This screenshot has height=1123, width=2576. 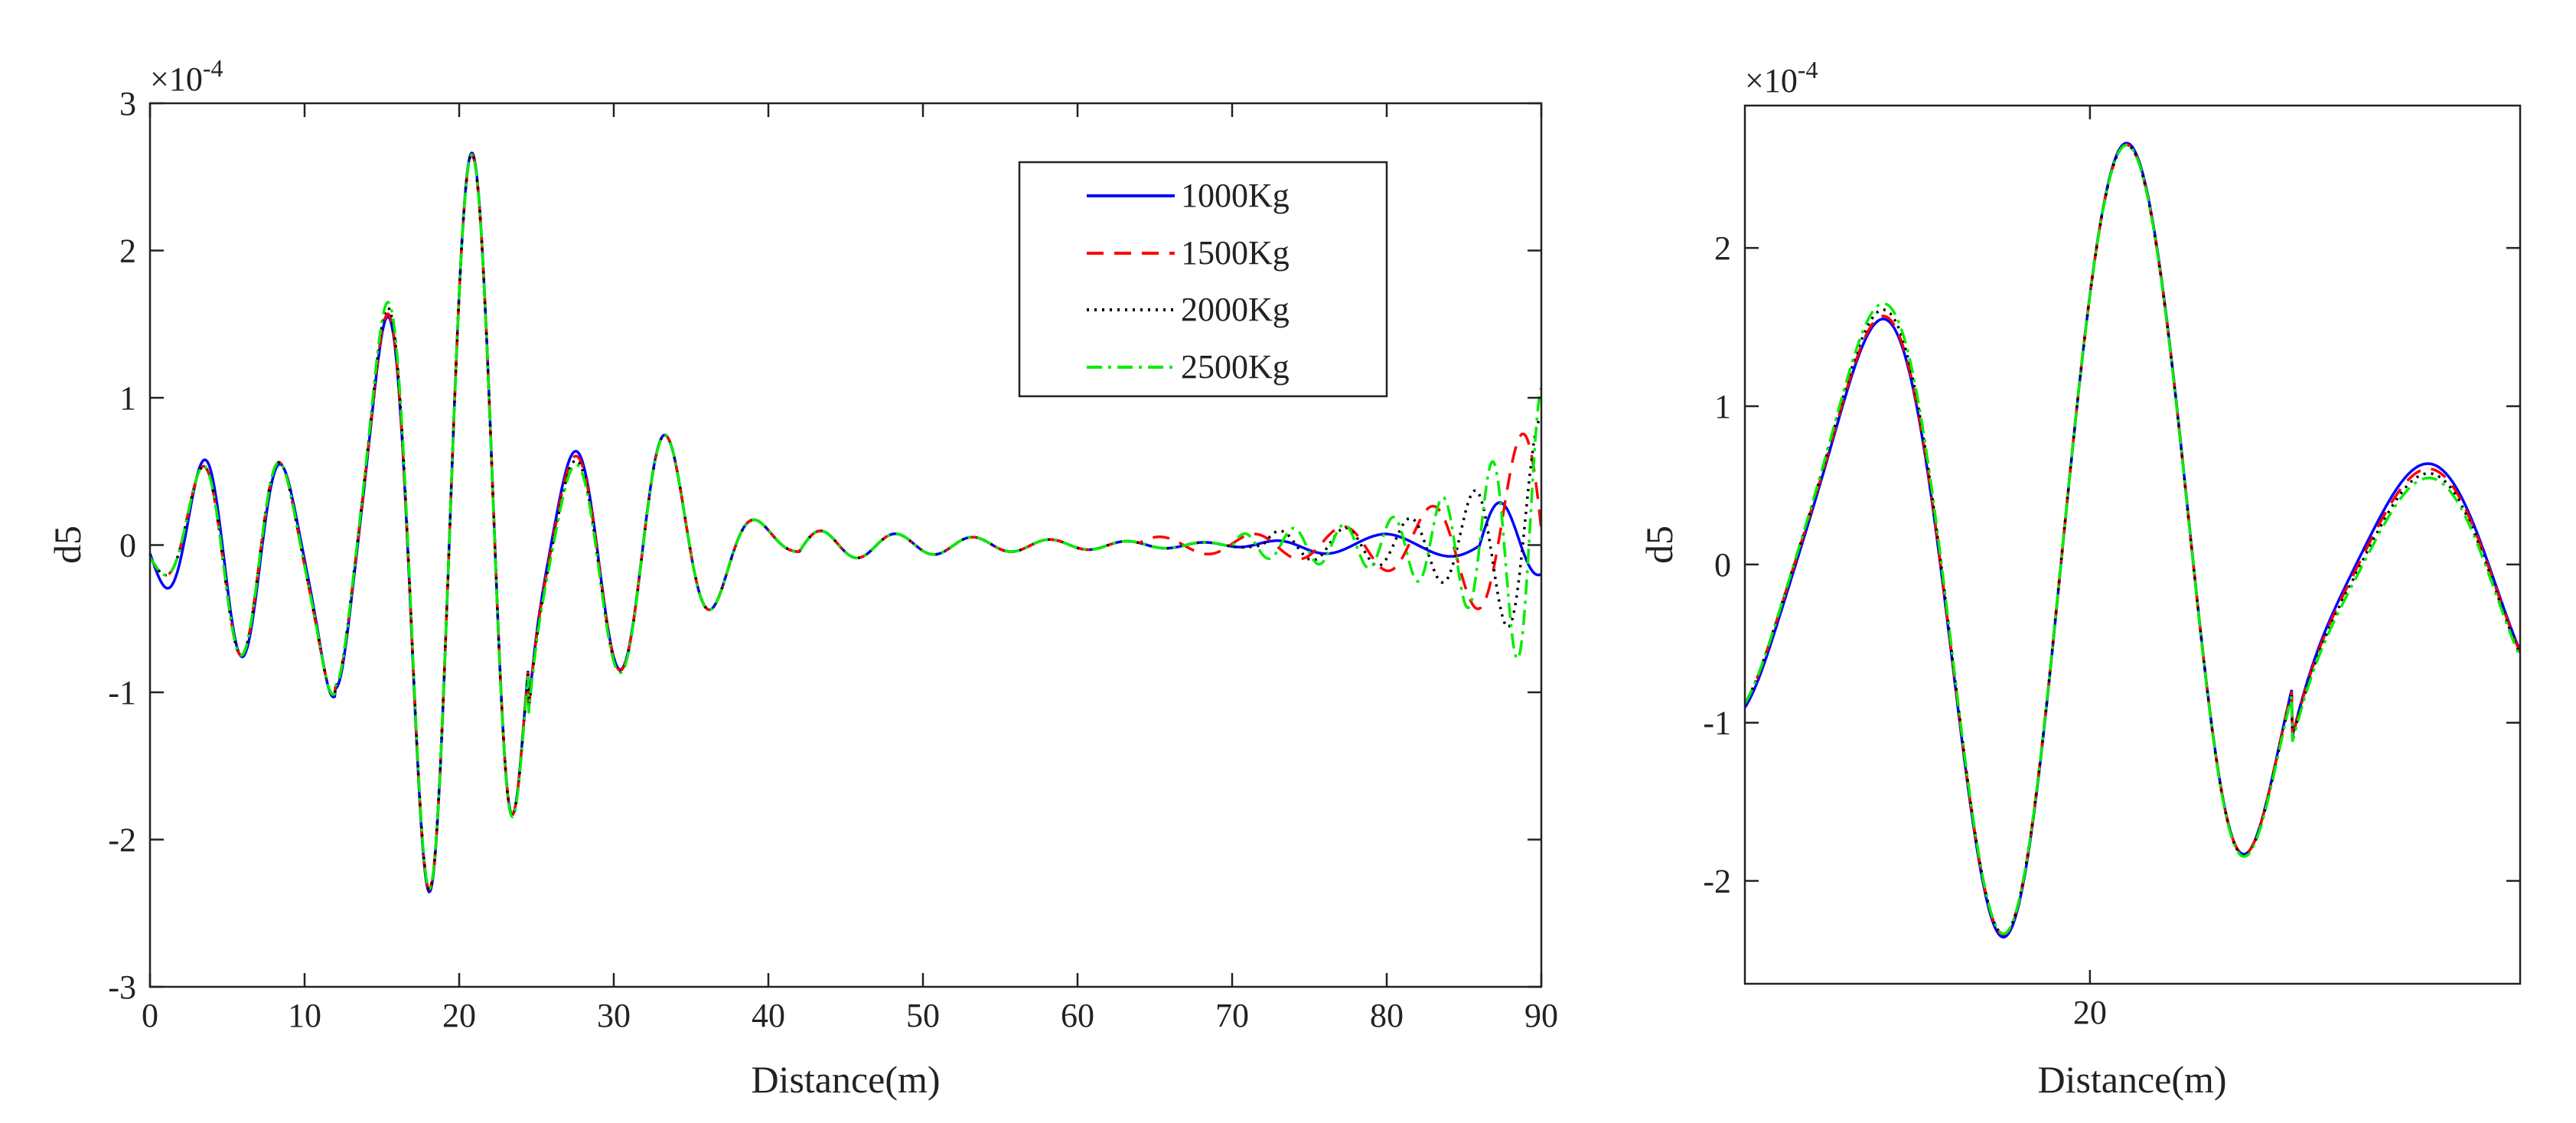 What do you see at coordinates (1235, 367) in the screenshot?
I see `legend-label-2500kg: 2500Kg` at bounding box center [1235, 367].